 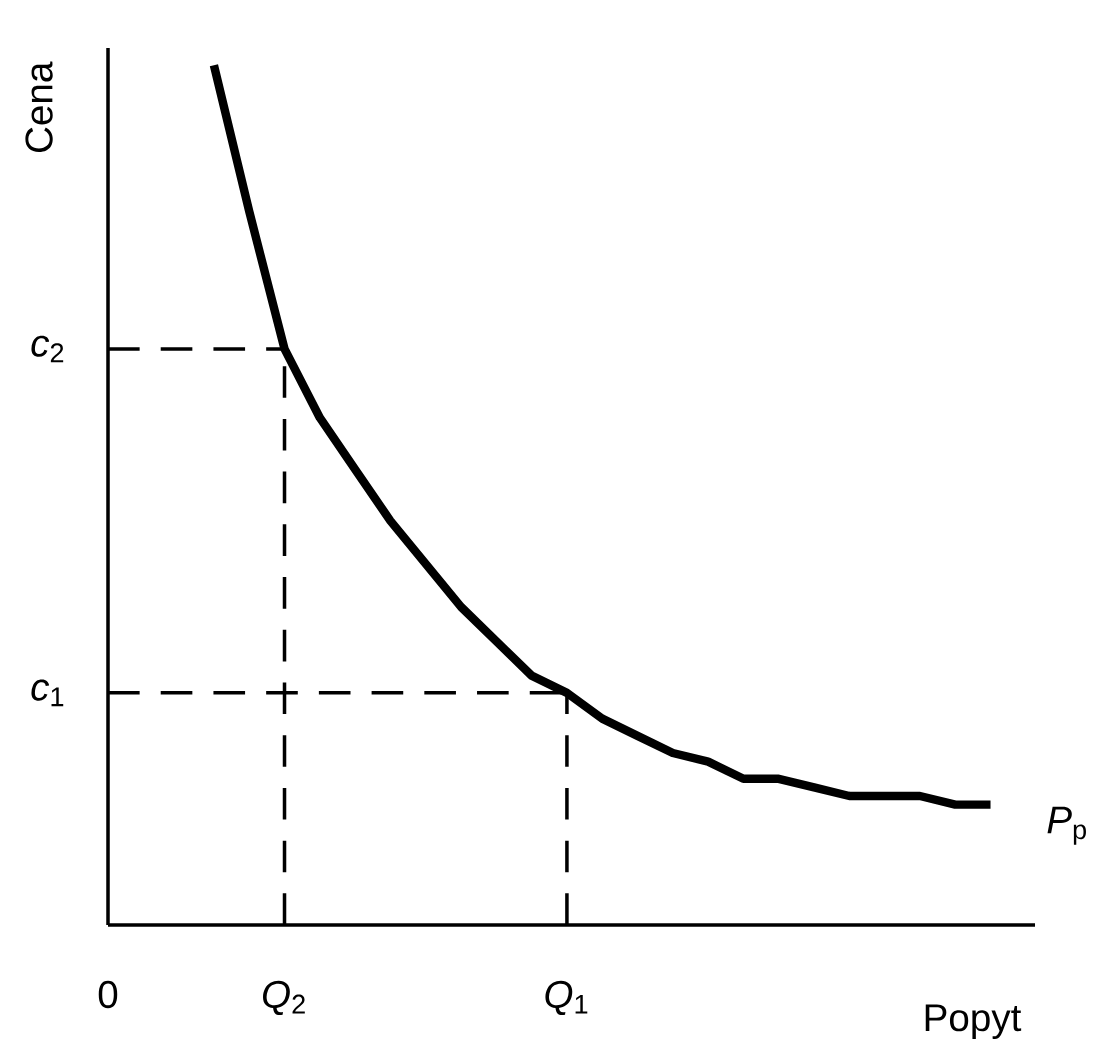 I want to click on x-tick-label: Q$_{2}$, so click(x=284, y=998).